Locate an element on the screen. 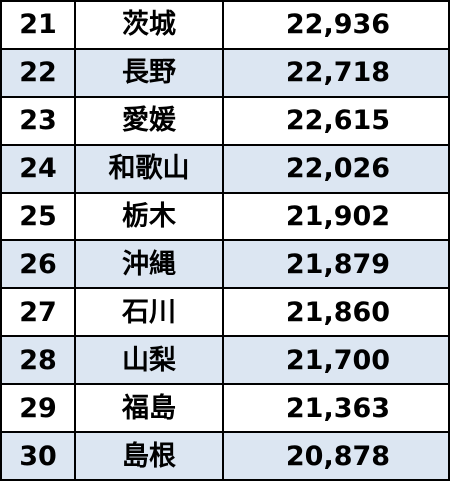 The image size is (450, 481). rank-cell: 24 is located at coordinates (38, 168).